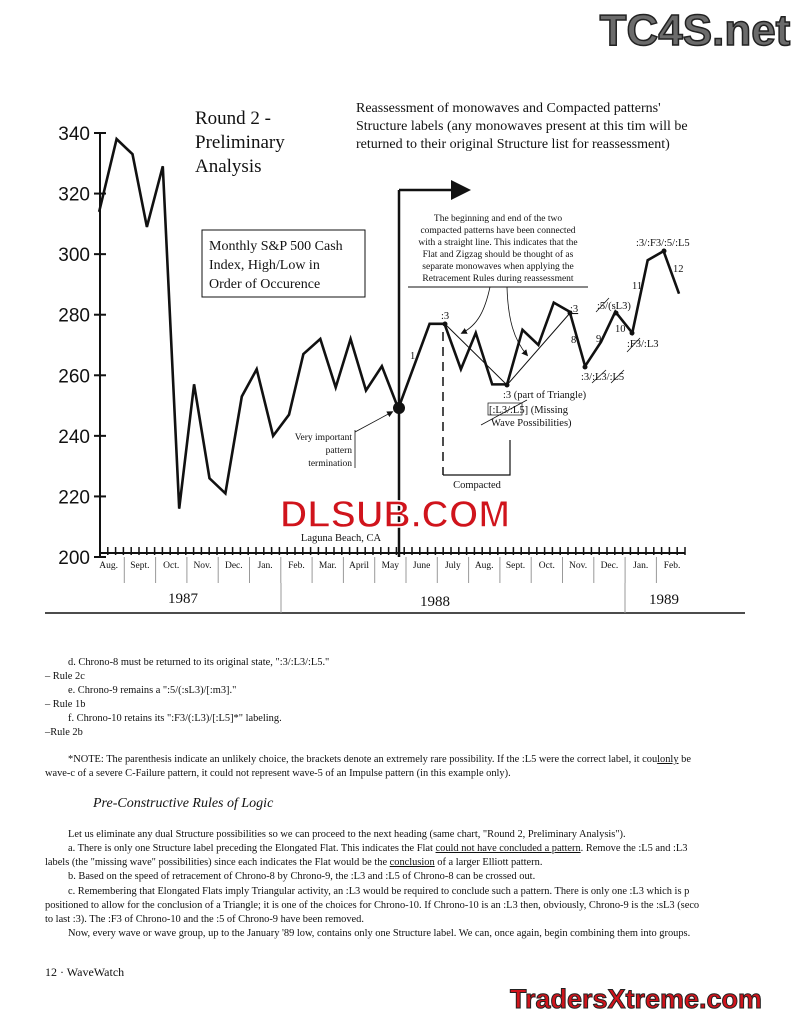 The width and height of the screenshot is (791, 1024). I want to click on section-heading: Pre-Constructive Rules of Logic, so click(183, 803).